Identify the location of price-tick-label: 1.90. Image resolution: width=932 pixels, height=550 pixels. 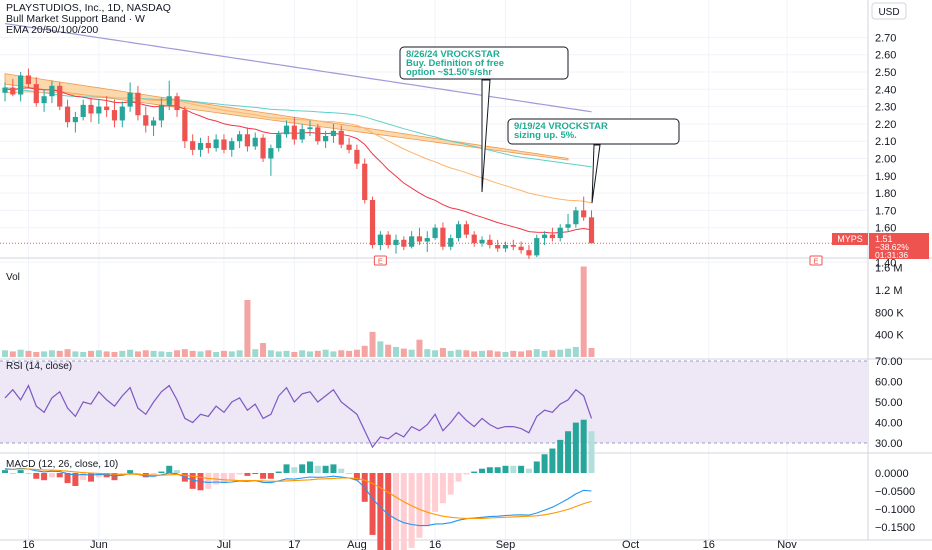
(885, 177).